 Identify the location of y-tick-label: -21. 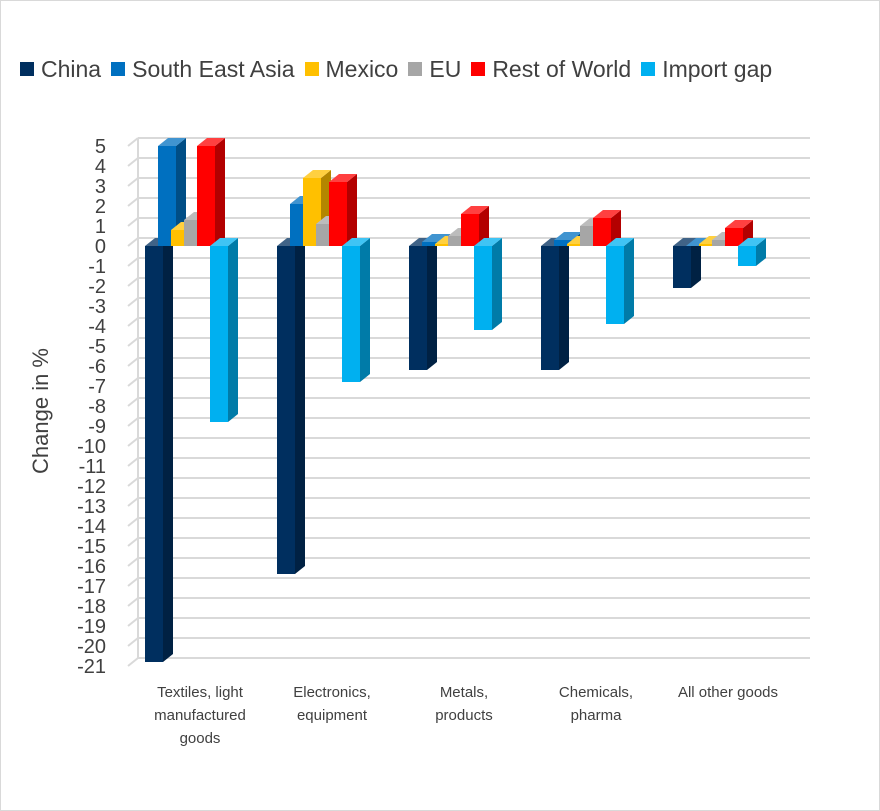
(91, 667).